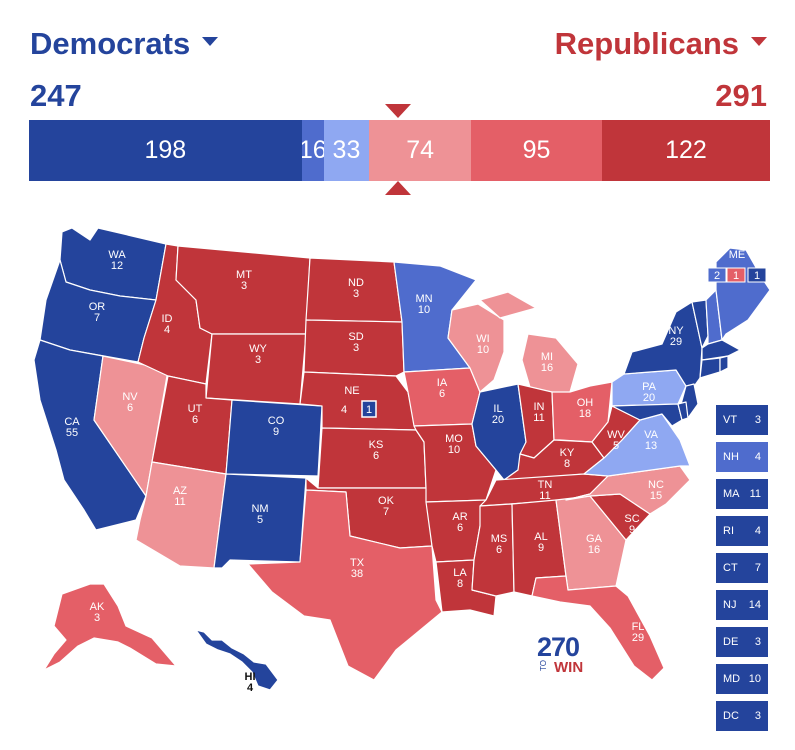 The height and width of the screenshot is (750, 795). What do you see at coordinates (274, 438) in the screenshot?
I see `state-co` at bounding box center [274, 438].